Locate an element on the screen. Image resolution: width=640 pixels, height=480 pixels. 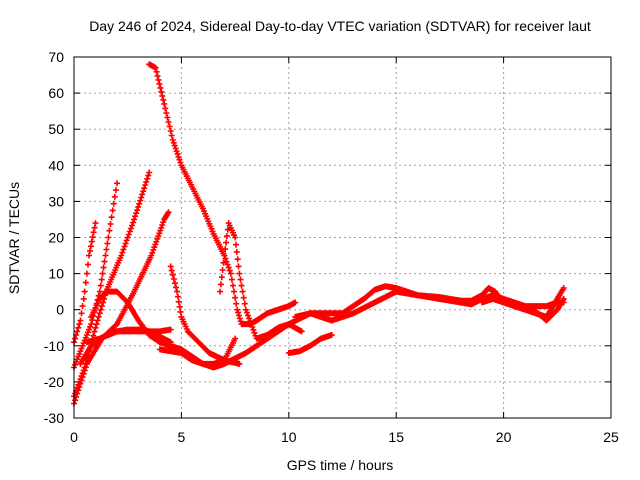
y-tick-label: -30 is located at coordinates (54, 418).